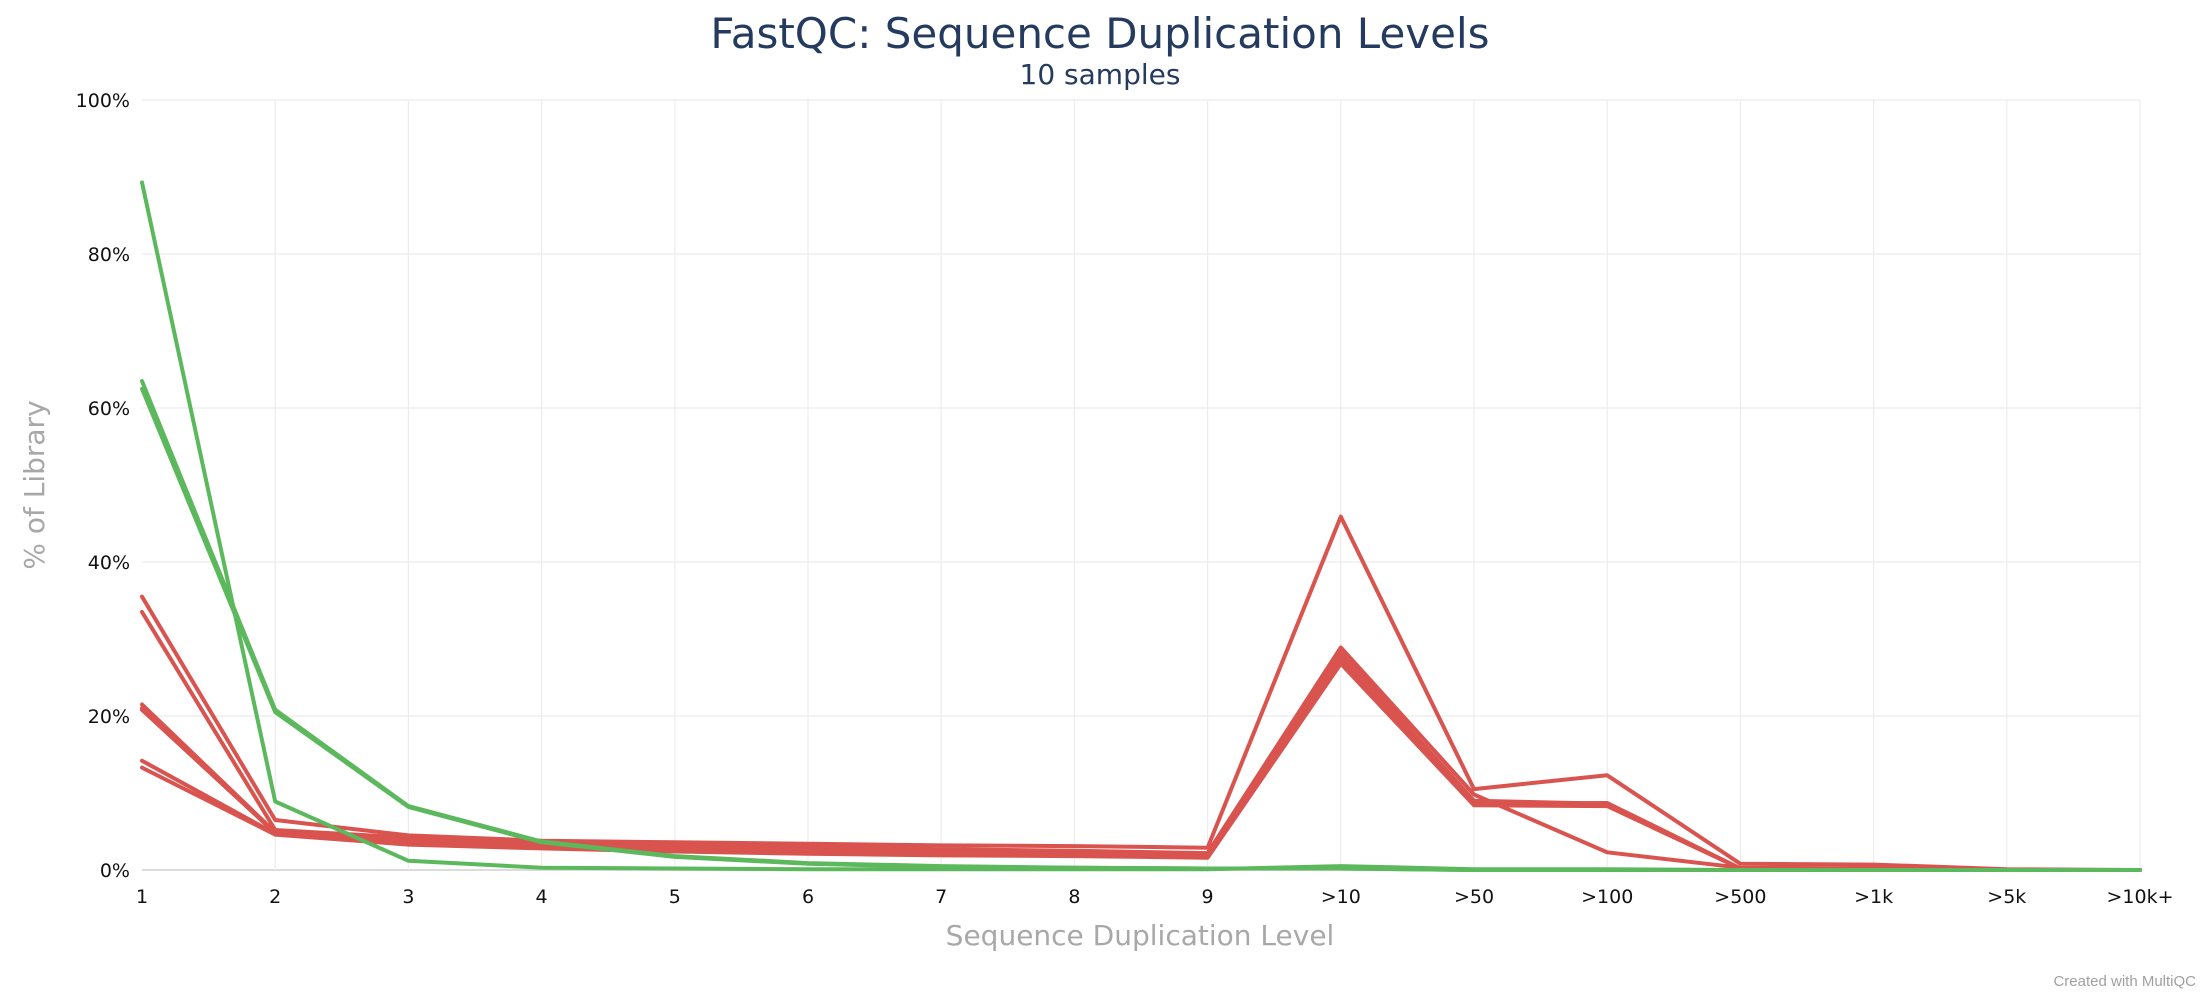  Describe the element at coordinates (408, 897) in the screenshot. I see `x-tick-label: 3` at that location.